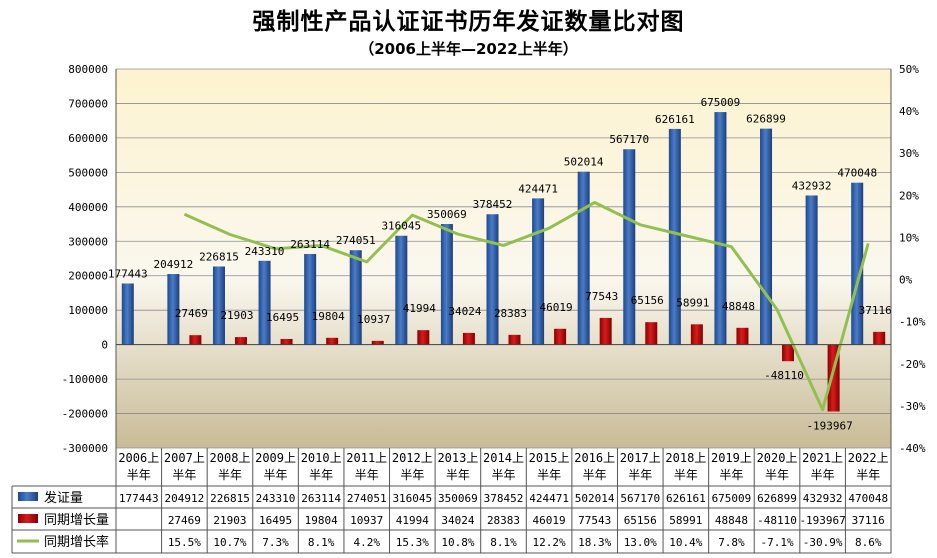  What do you see at coordinates (174, 264) in the screenshot?
I see `bar-issued-value-label: 204912` at bounding box center [174, 264].